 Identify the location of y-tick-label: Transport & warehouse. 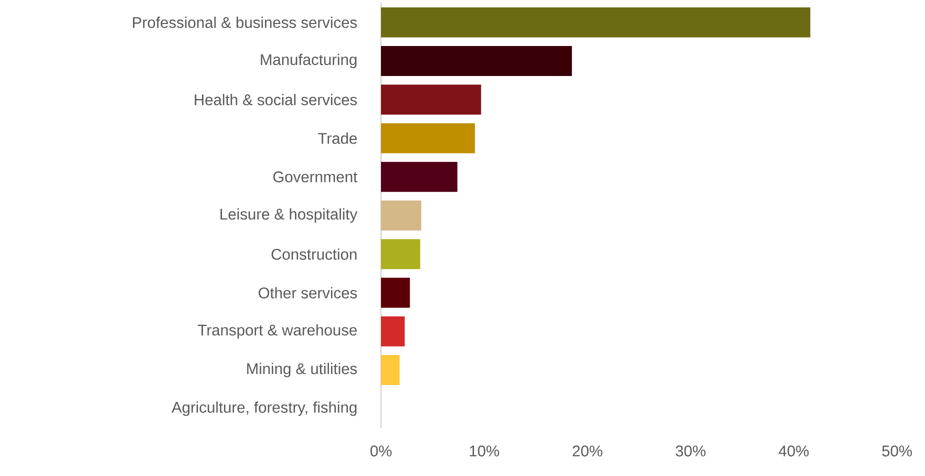
(277, 331).